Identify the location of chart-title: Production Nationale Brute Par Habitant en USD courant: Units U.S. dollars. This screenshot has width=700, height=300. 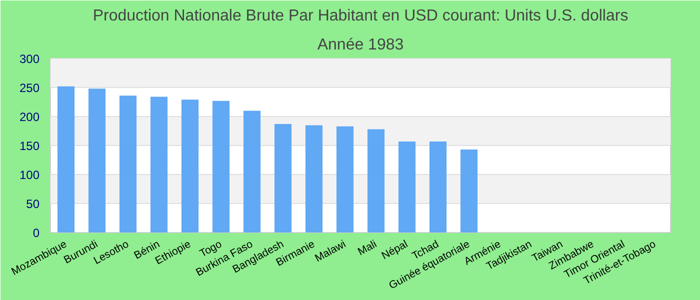
(360, 16).